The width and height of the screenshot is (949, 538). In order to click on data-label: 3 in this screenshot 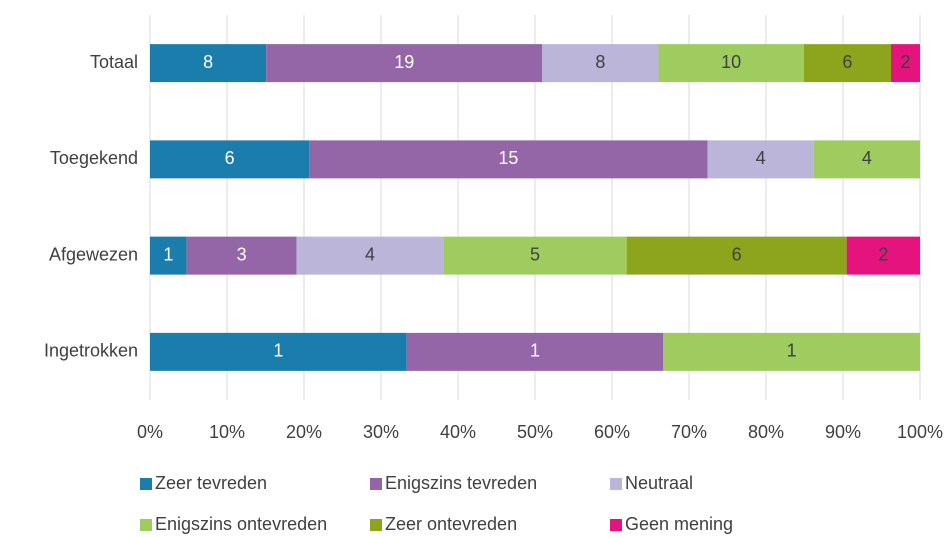, I will do `click(242, 254)`.